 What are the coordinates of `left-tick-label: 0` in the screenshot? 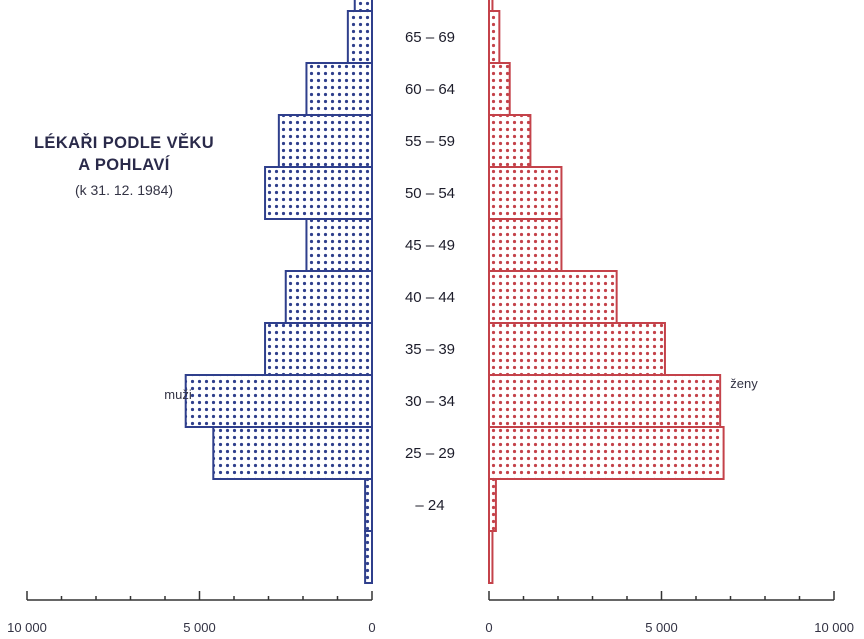 It's located at (371, 627).